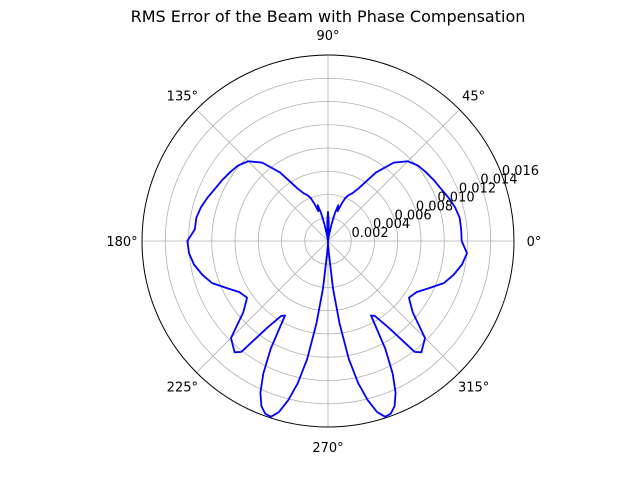 This screenshot has height=480, width=640. Describe the element at coordinates (434, 206) in the screenshot. I see `r-tick-label: 0.008` at that location.